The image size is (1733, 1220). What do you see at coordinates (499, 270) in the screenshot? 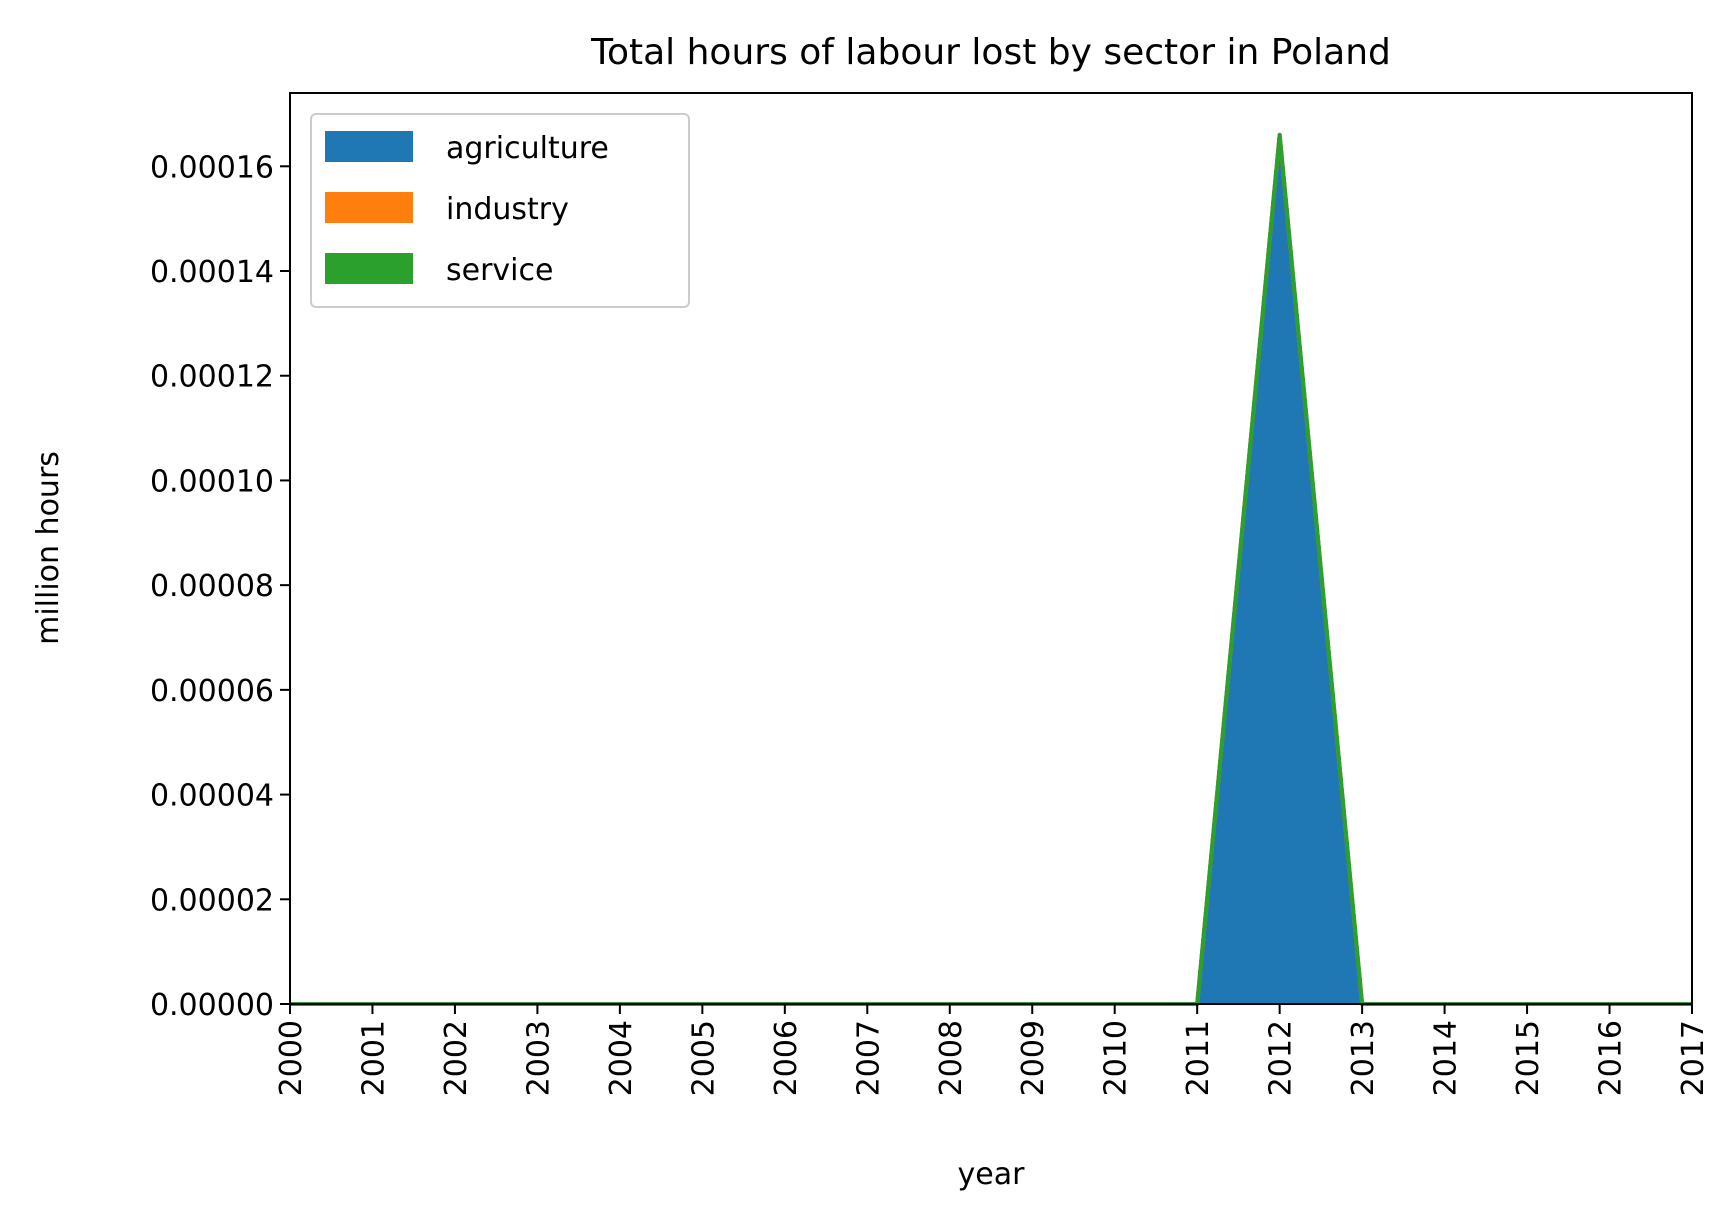
I see `legend-label-service: service` at bounding box center [499, 270].